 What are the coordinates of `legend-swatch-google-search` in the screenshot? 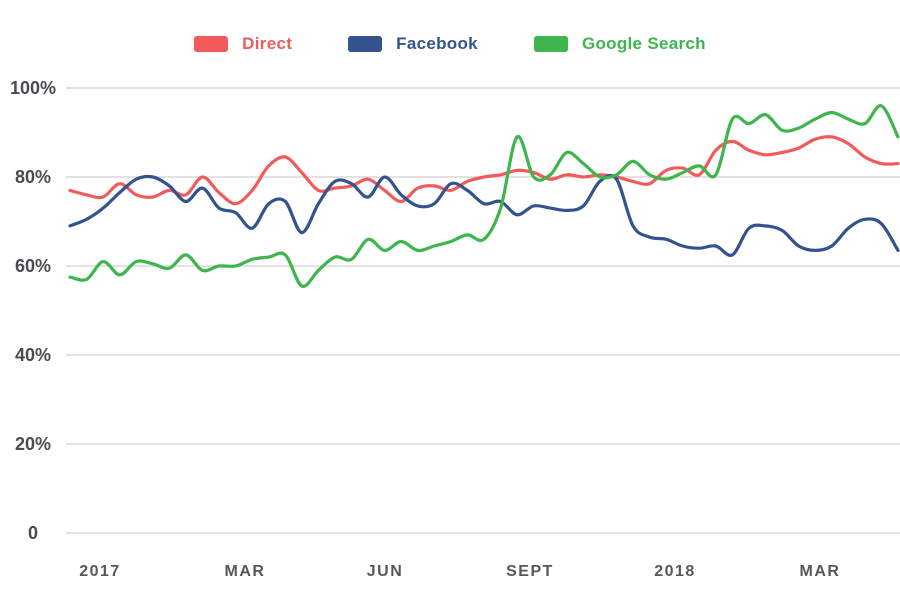 It's located at (550, 44).